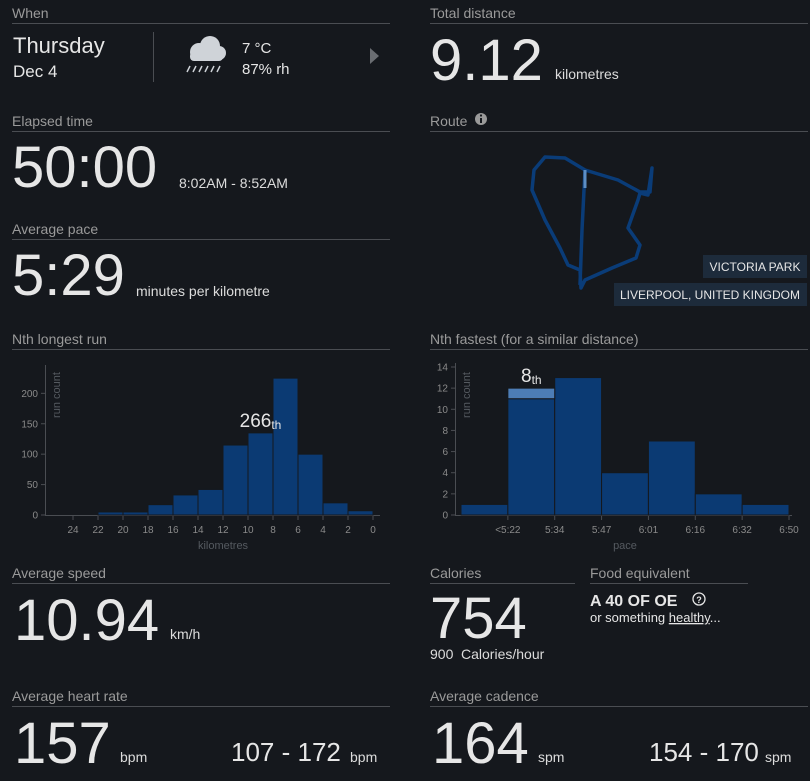 The image size is (810, 781). Describe the element at coordinates (206, 54) in the screenshot. I see `weather-icon` at that location.